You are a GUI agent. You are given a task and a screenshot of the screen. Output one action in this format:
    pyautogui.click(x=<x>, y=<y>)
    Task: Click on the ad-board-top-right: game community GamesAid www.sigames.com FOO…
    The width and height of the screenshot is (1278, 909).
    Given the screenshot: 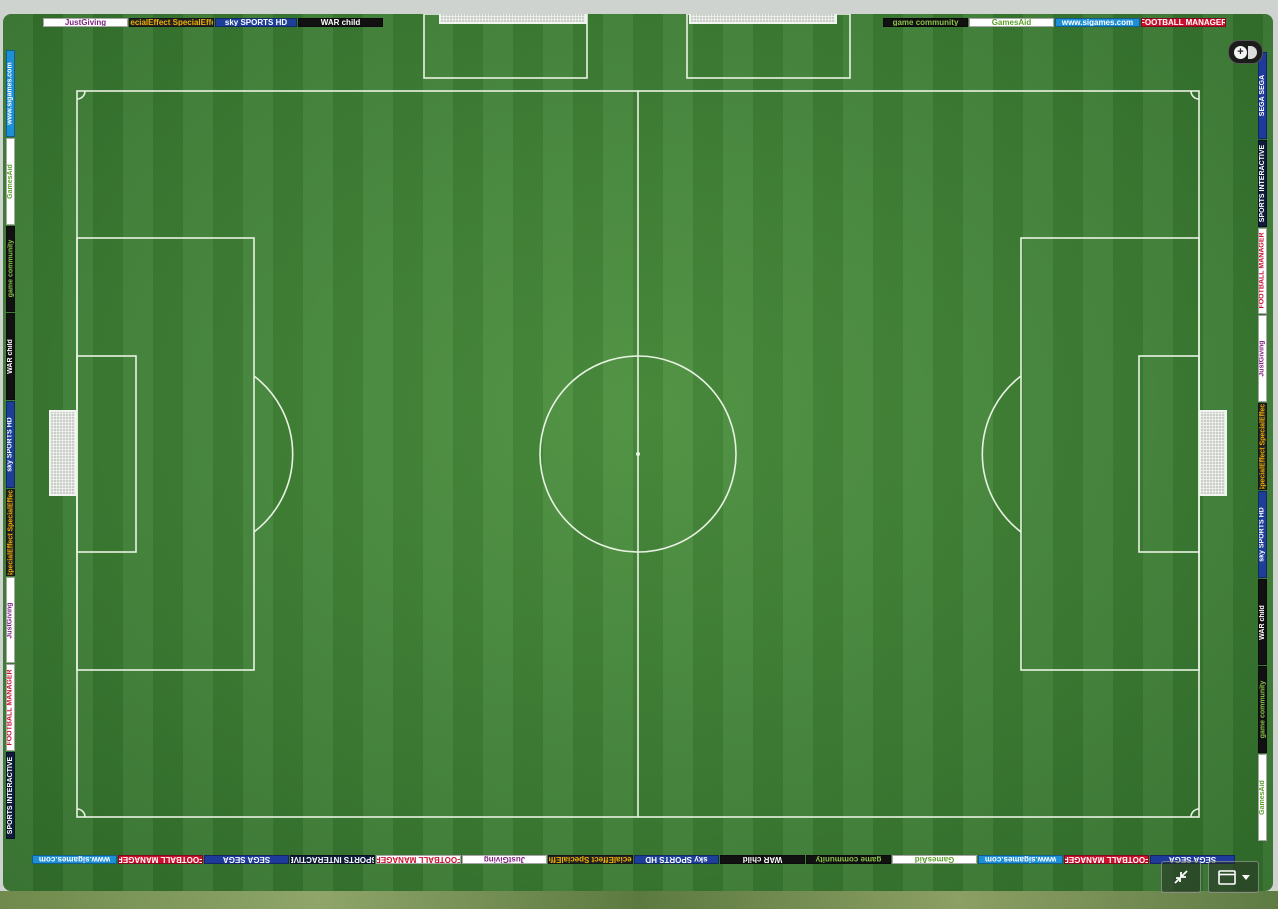 What is the action you would take?
    pyautogui.click(x=1054, y=22)
    